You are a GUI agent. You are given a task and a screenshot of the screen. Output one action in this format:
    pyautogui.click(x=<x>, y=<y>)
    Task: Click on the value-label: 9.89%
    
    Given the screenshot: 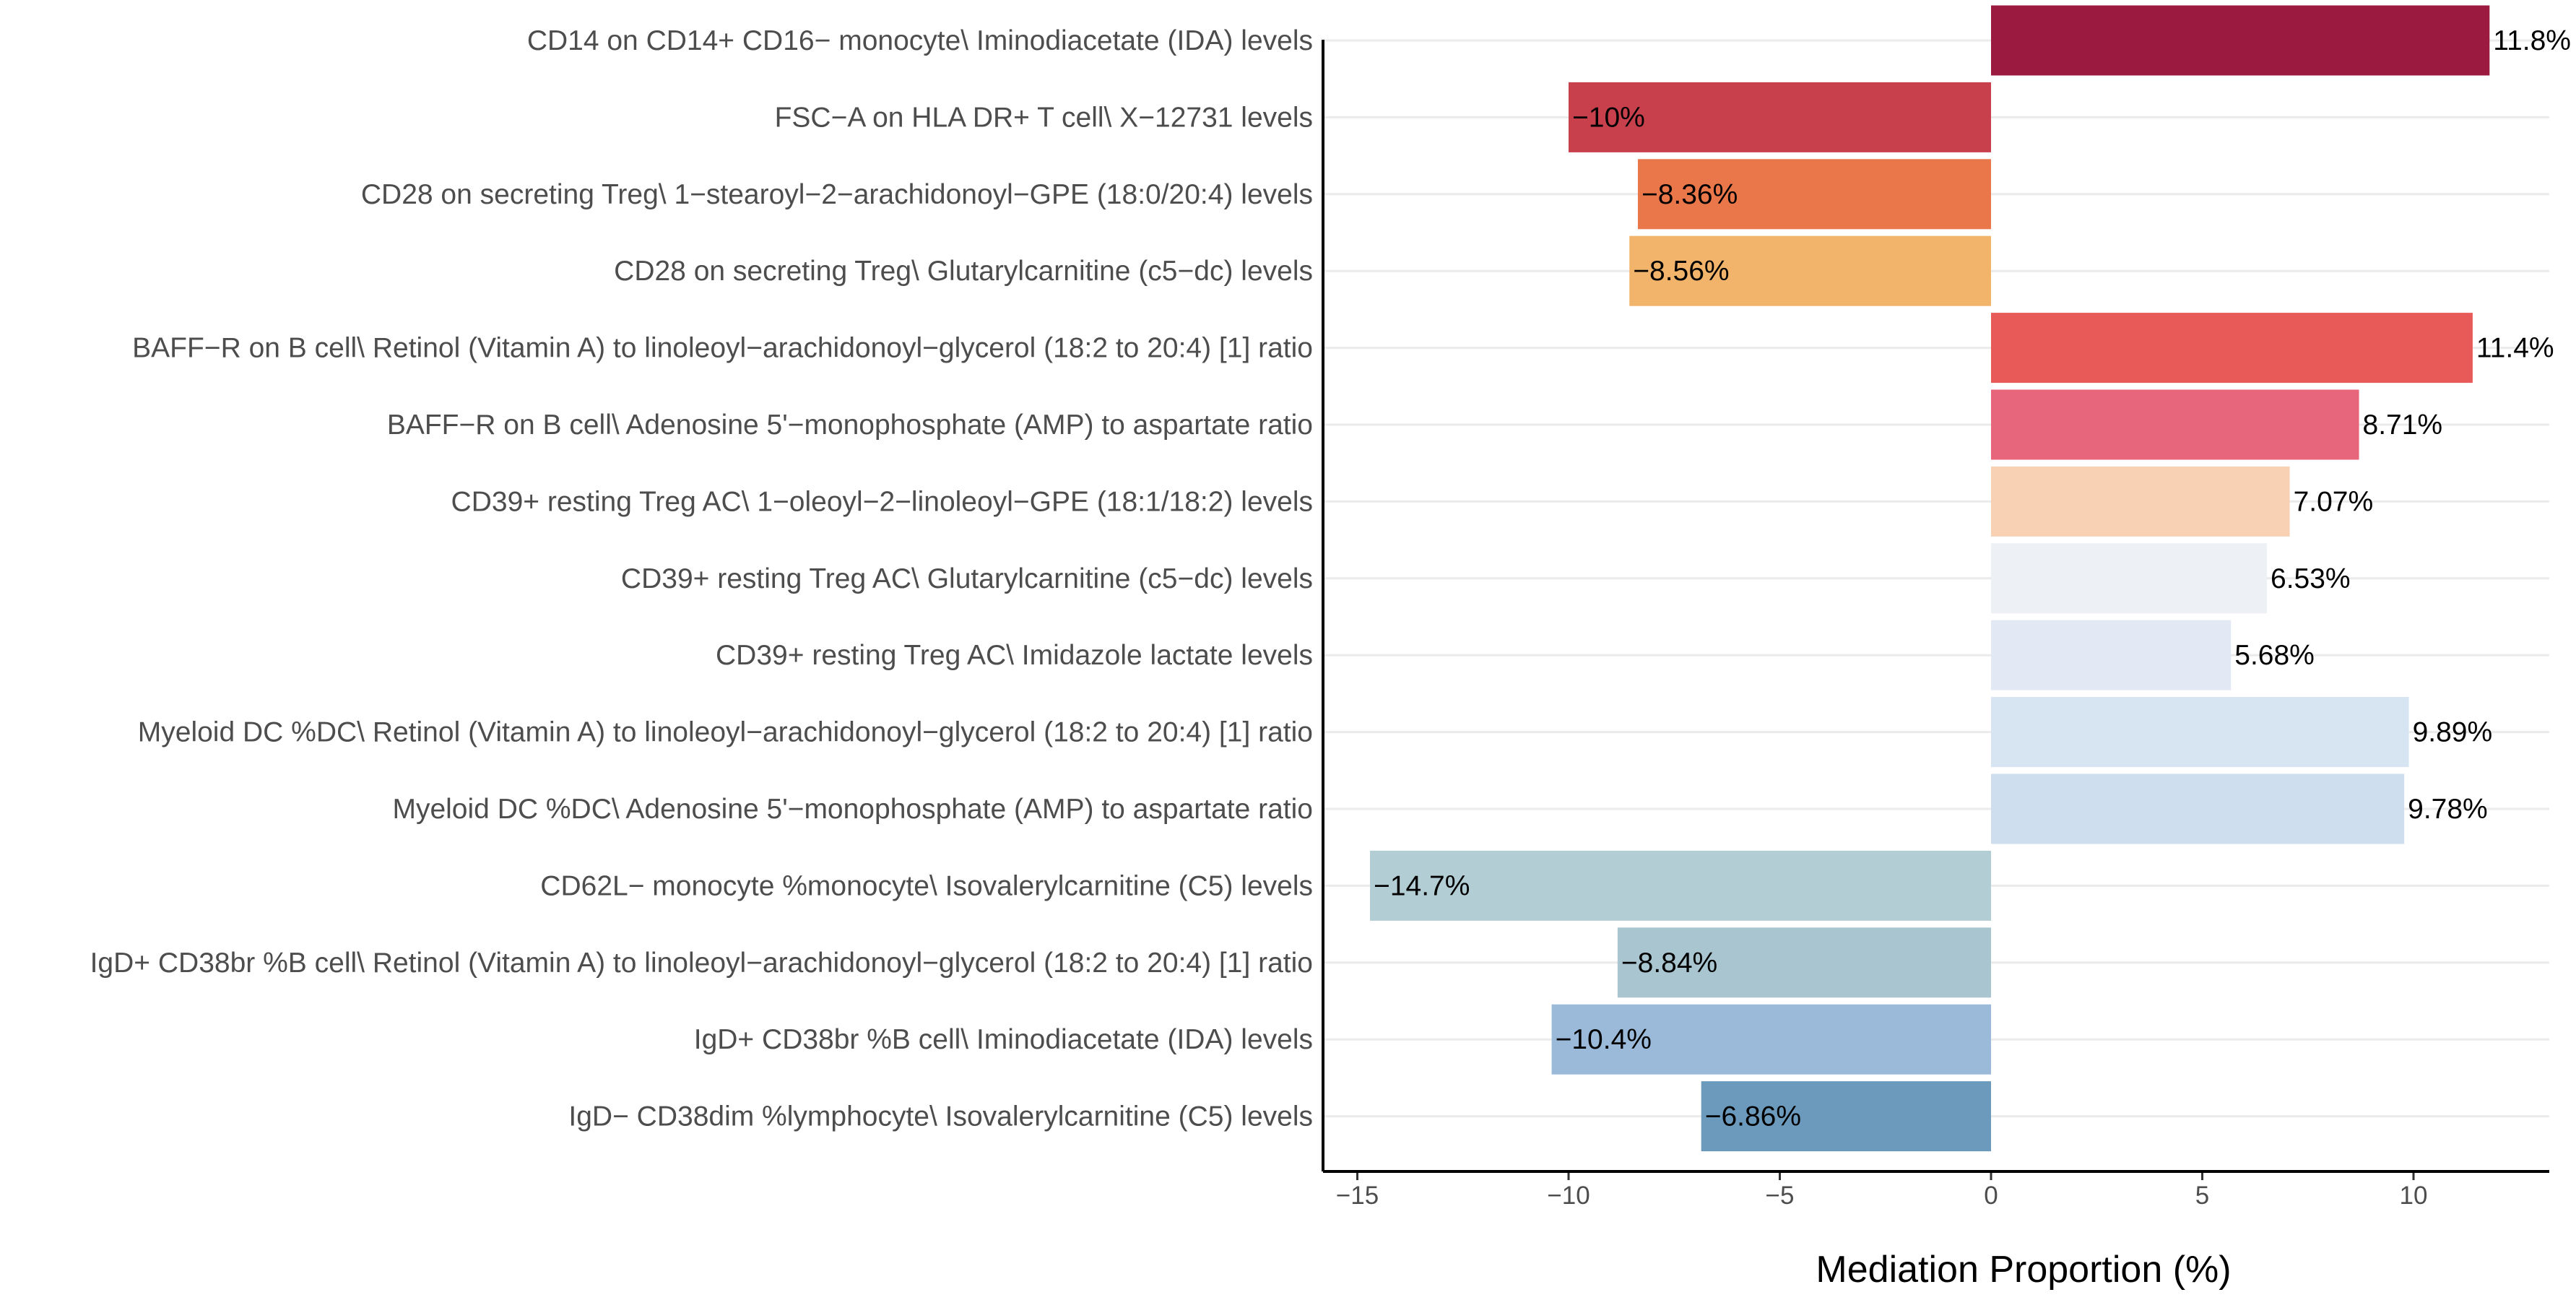 What is the action you would take?
    pyautogui.click(x=2453, y=732)
    